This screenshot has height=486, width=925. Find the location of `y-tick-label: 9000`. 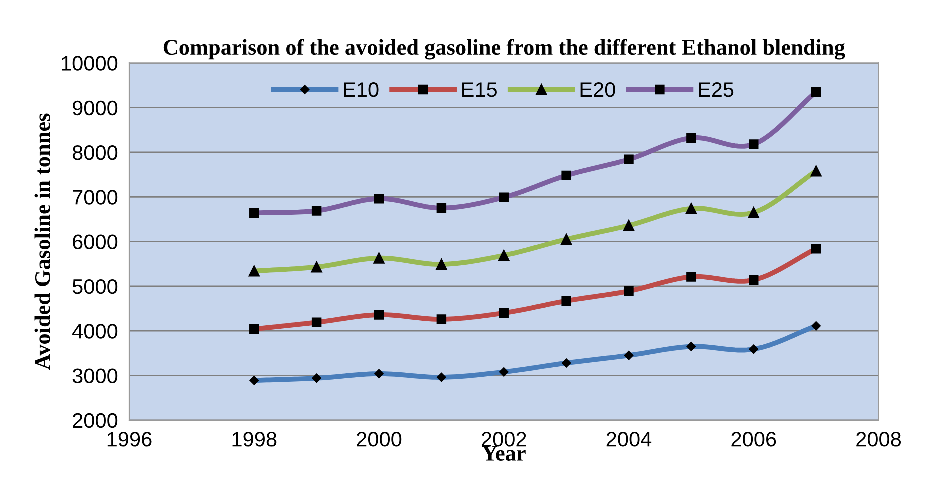

y-tick-label: 9000 is located at coordinates (95, 108).